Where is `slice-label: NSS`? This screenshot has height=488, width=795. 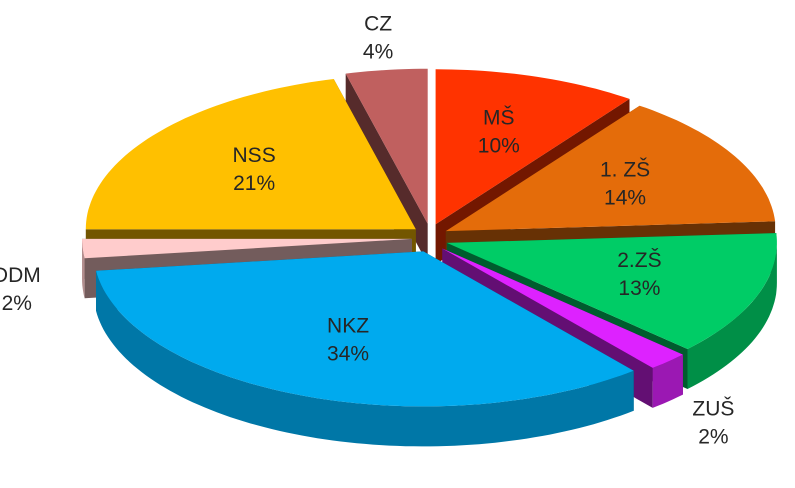 slice-label: NSS is located at coordinates (254, 155).